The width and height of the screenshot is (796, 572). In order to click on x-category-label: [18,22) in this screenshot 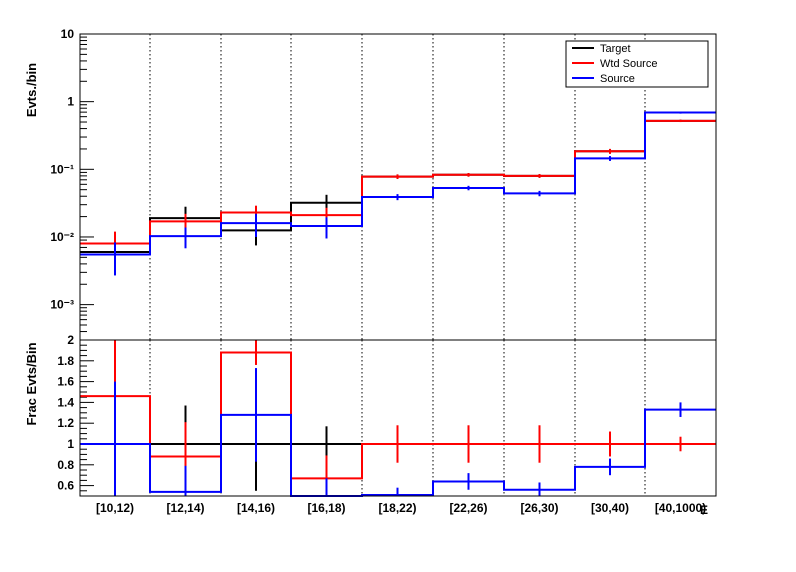, I will do `click(397, 508)`.